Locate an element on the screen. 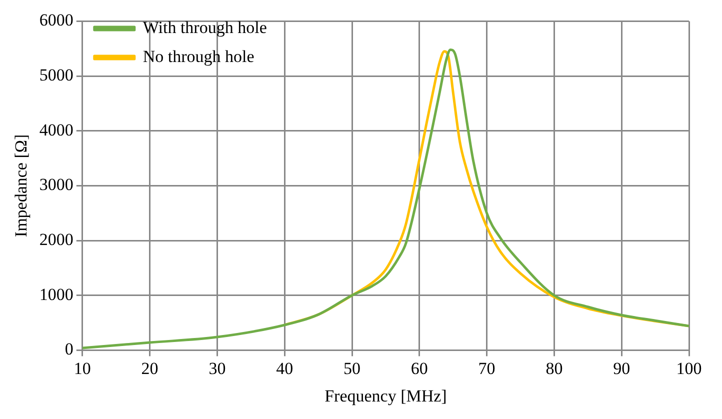 Image resolution: width=722 pixels, height=419 pixels. x-tick-label: 90 is located at coordinates (621, 368).